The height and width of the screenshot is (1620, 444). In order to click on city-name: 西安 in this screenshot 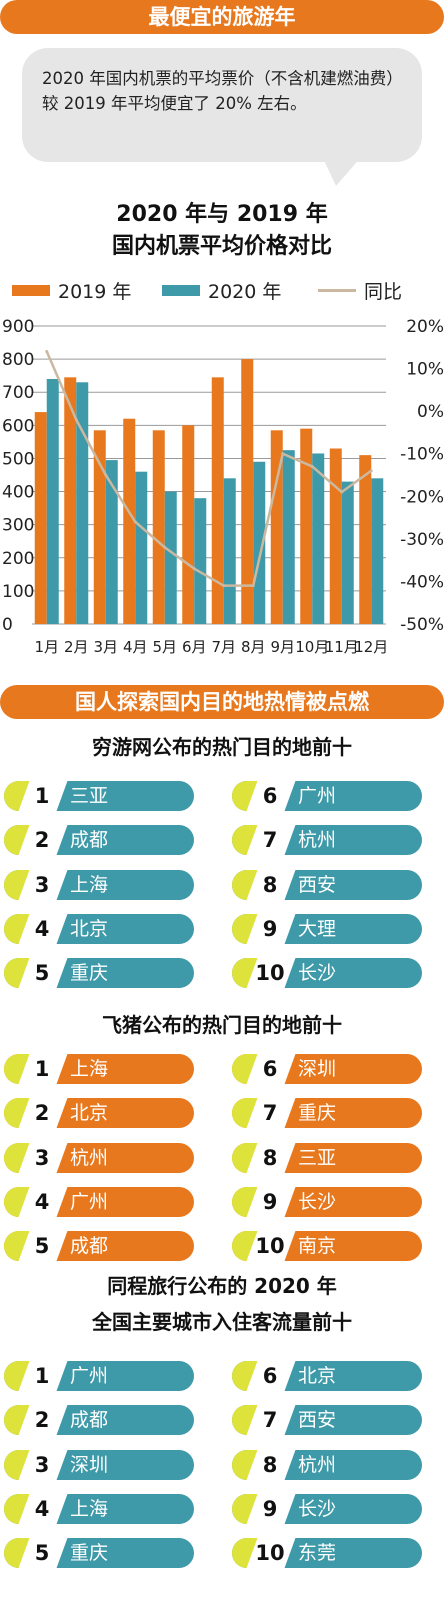, I will do `click(317, 885)`.